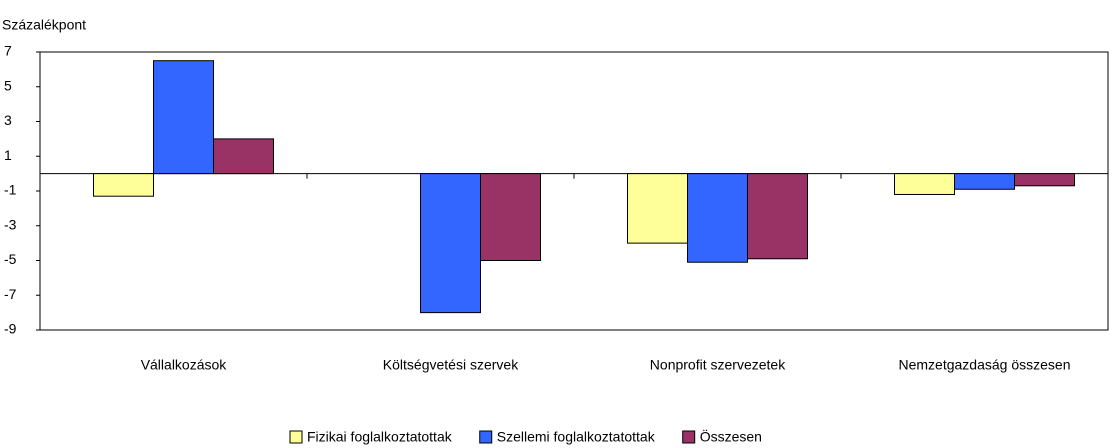 The height and width of the screenshot is (448, 1118). Describe the element at coordinates (8, 85) in the screenshot. I see `y-tick-label: 5` at that location.